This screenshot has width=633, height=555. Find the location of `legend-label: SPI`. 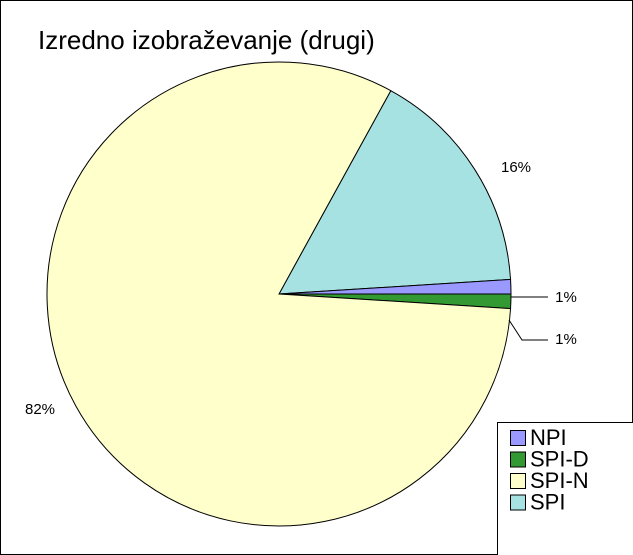

legend-label: SPI is located at coordinates (547, 501).